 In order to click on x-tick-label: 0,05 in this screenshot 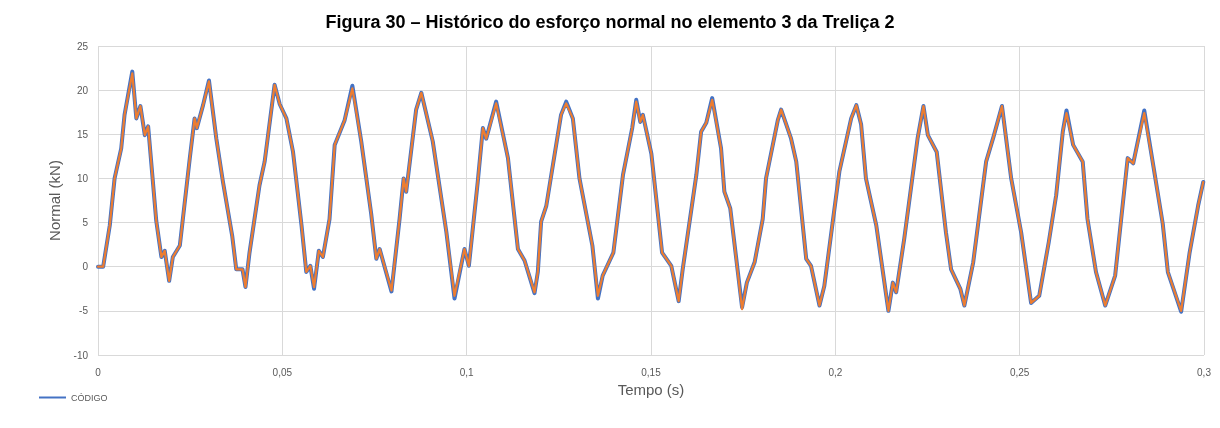, I will do `click(282, 372)`.